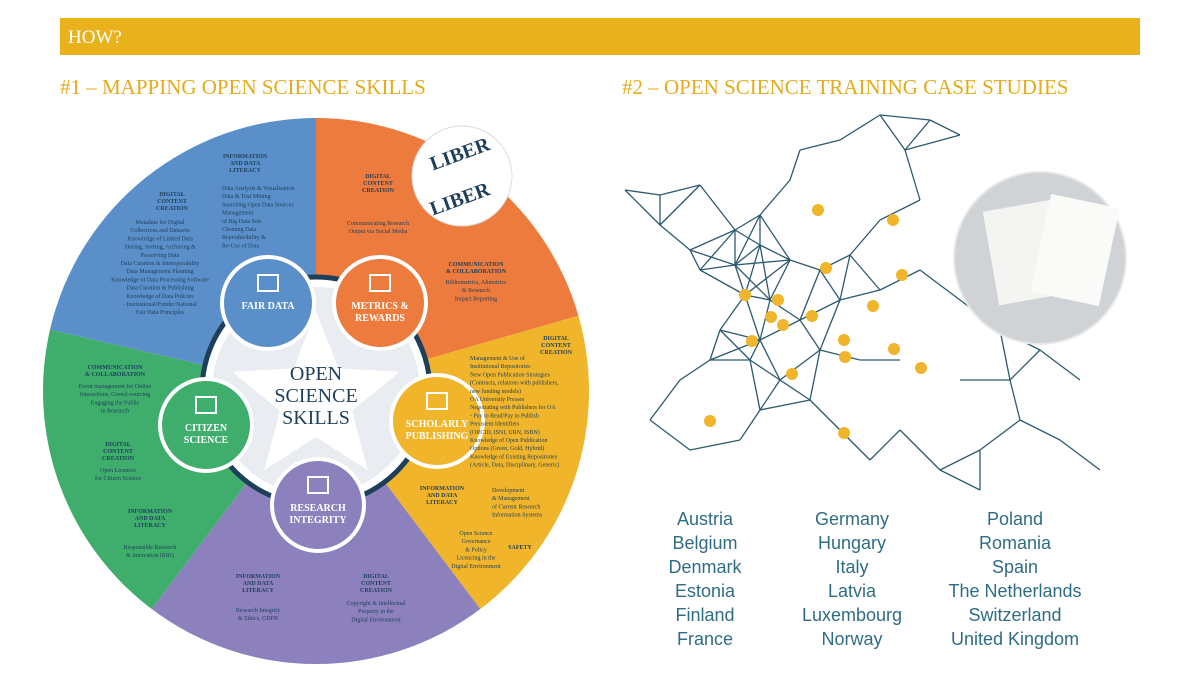 This screenshot has width=1200, height=675. What do you see at coordinates (514, 456) in the screenshot?
I see `skill-item: Knowledge of Existing Repositories` at bounding box center [514, 456].